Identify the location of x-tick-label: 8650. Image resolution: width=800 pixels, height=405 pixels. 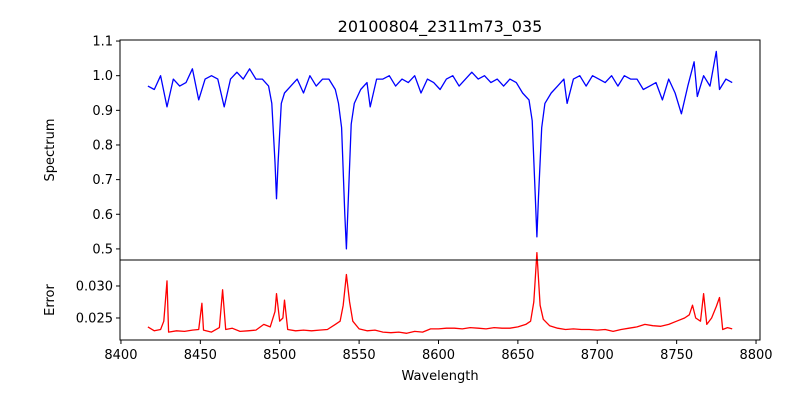
(517, 355).